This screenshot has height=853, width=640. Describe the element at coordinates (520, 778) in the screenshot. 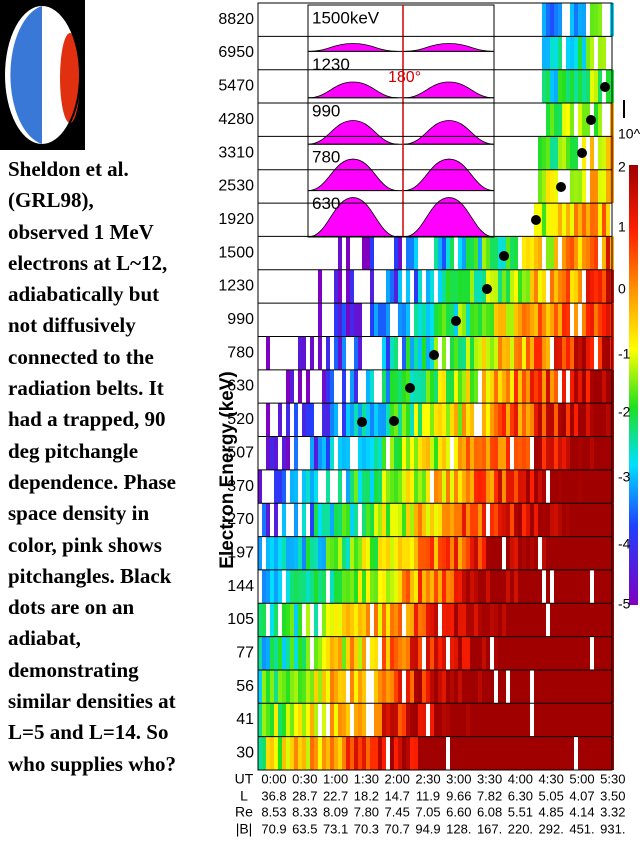

I see `ephemeris-value: 4:00` at that location.